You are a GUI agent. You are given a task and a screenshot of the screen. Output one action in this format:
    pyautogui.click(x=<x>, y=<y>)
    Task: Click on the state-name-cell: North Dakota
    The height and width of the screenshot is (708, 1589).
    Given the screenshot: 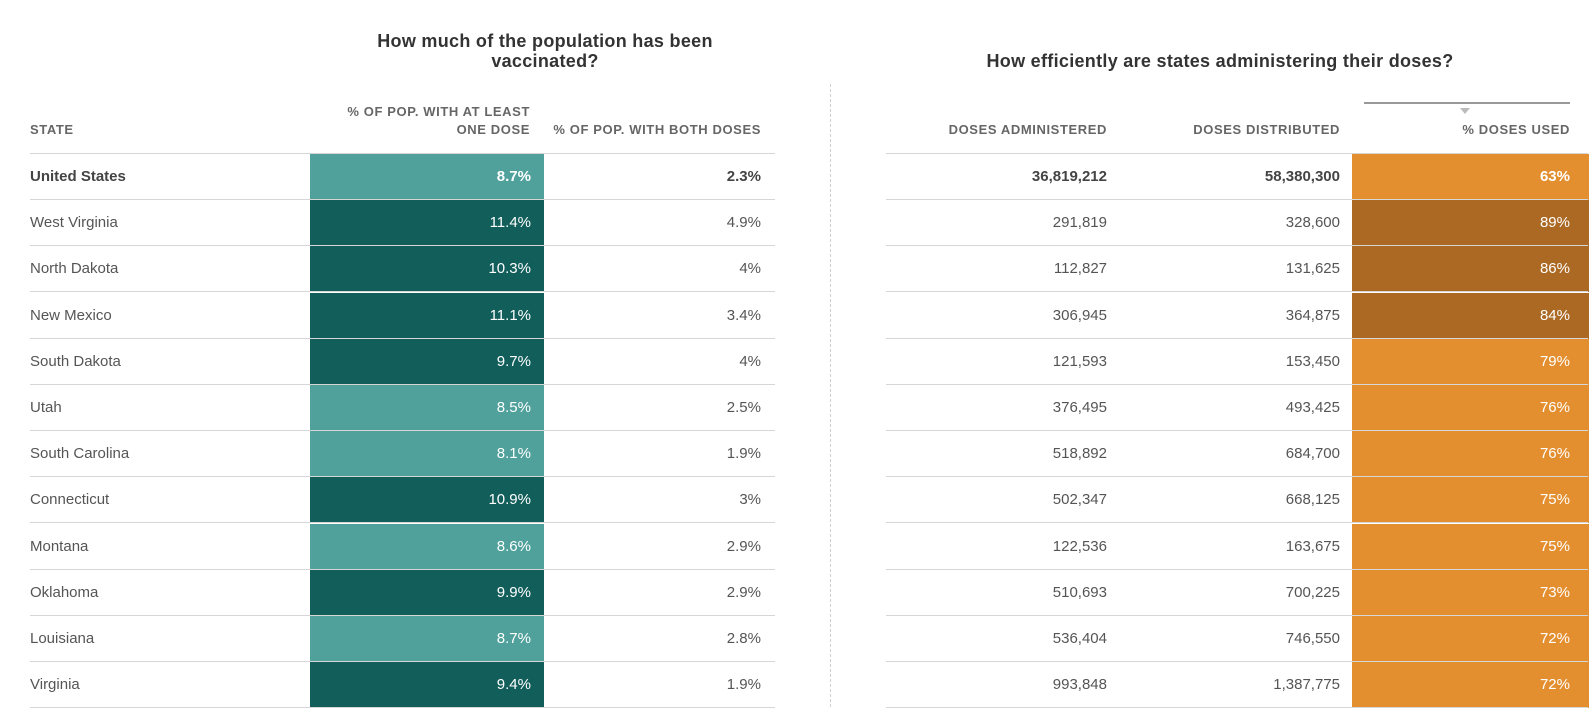 What is the action you would take?
    pyautogui.click(x=74, y=268)
    